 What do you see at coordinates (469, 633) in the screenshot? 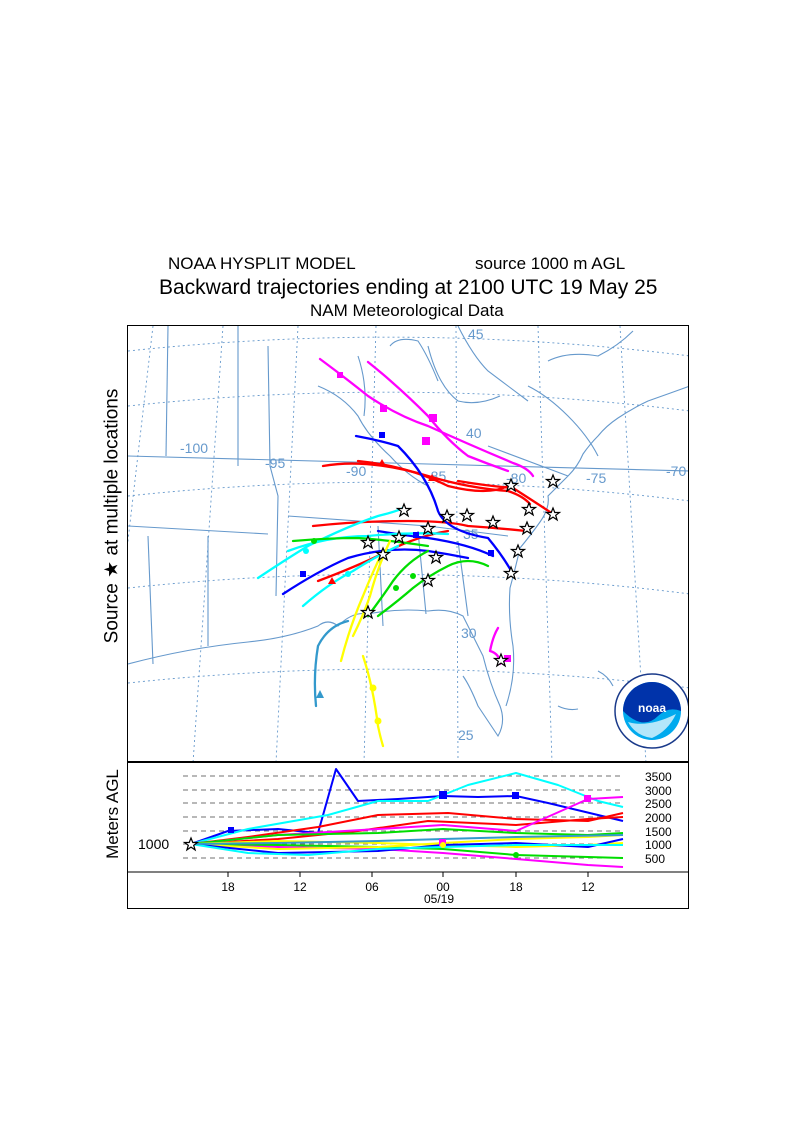
I see `lat-label: 30` at bounding box center [469, 633].